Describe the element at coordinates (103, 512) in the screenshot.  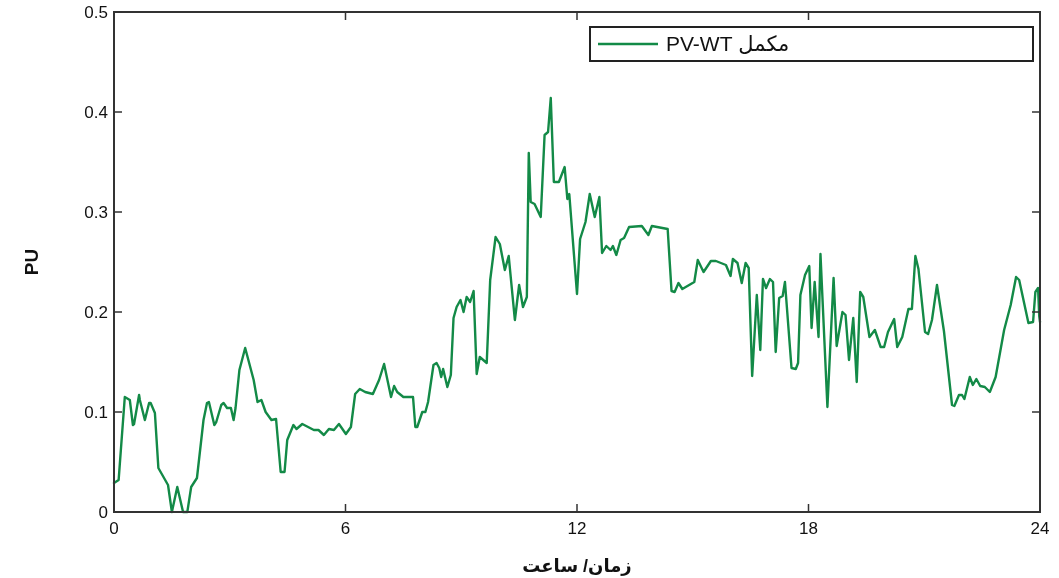
I see `y-tick-label: 0` at that location.